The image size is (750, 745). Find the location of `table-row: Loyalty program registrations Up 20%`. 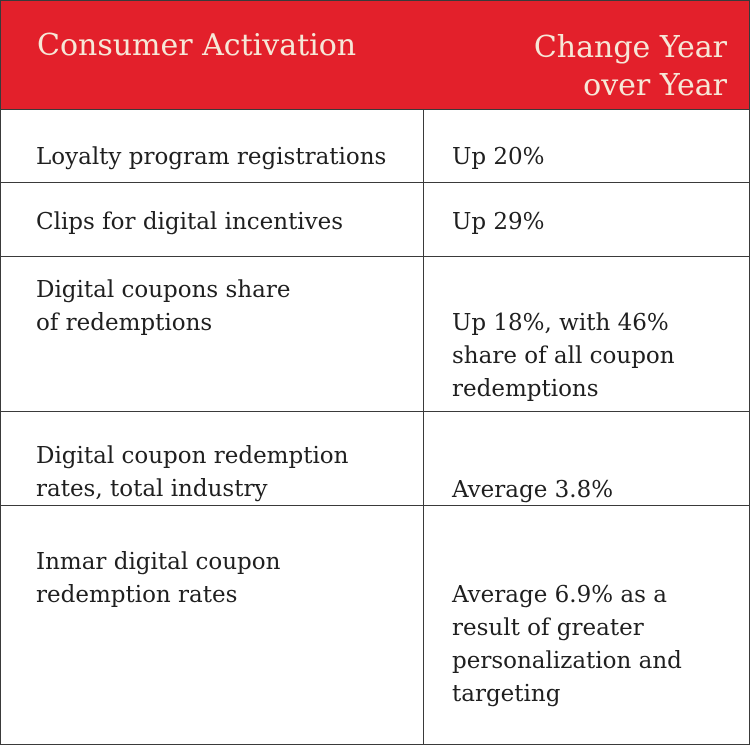

table-row: Loyalty program registrations Up 20% is located at coordinates (375, 146).